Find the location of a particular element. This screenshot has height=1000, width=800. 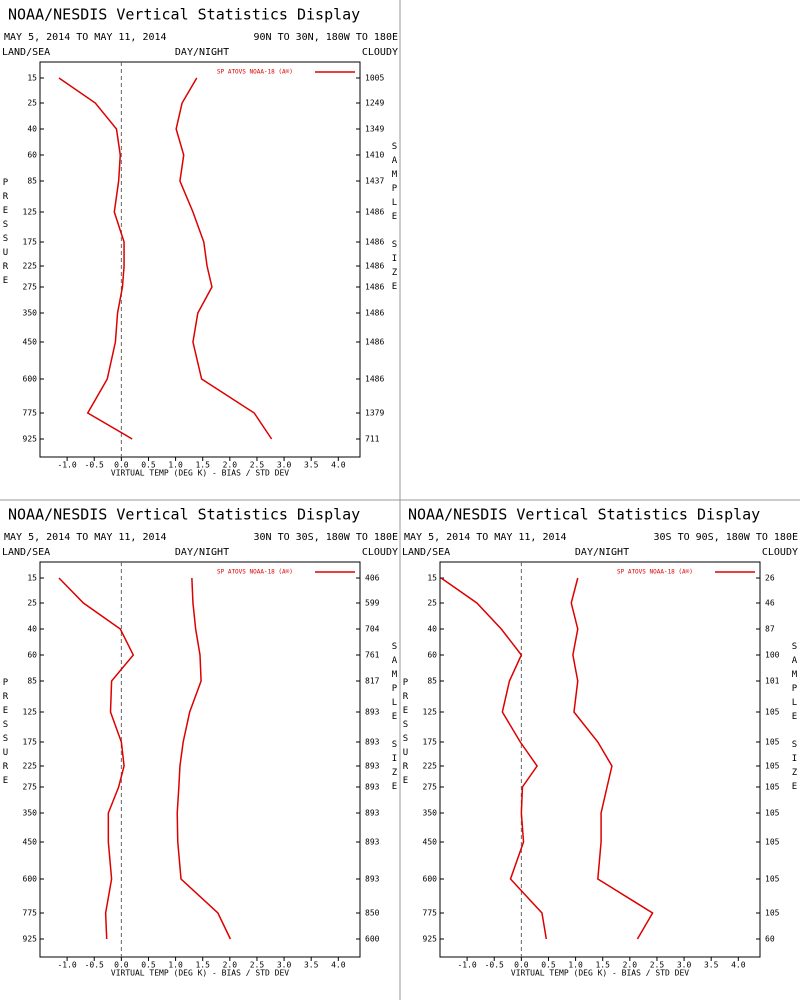

sample-size: 406 is located at coordinates (372, 578).